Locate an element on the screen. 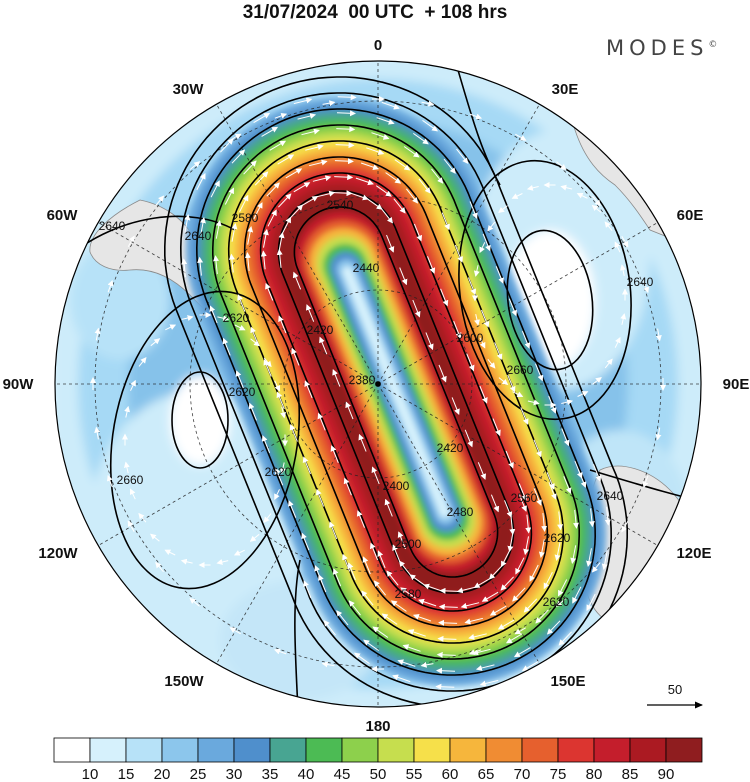  colorbar-tick-label: 25 is located at coordinates (198, 774).